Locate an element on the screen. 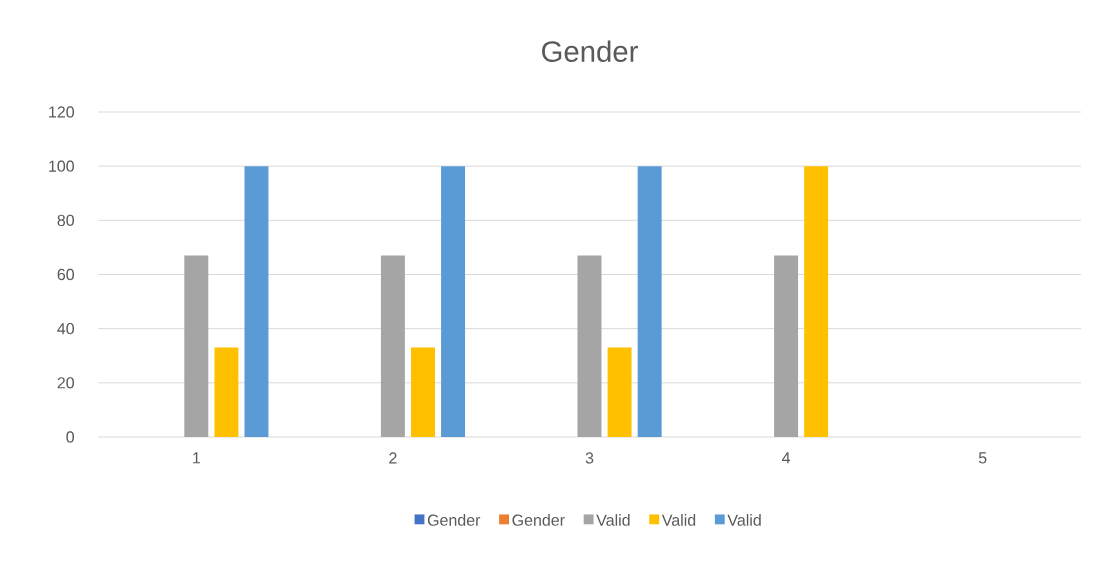 The image size is (1099, 574). y-tick-label: 0 is located at coordinates (70, 437).